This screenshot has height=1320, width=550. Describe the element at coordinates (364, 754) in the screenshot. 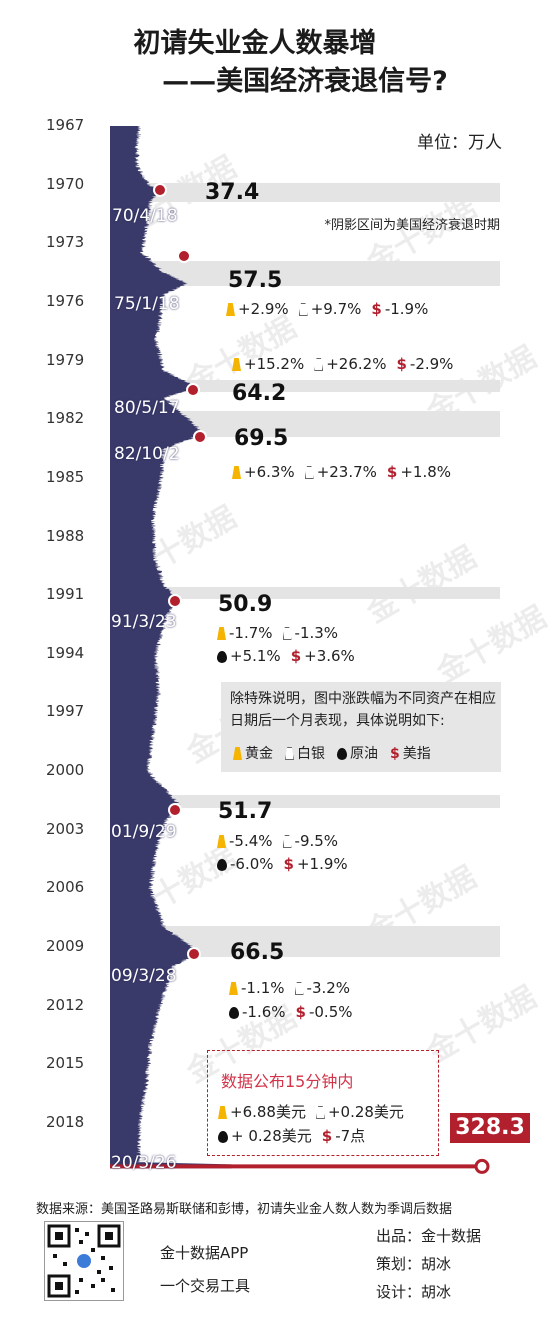

I see `legend-item-label: 原油` at that location.